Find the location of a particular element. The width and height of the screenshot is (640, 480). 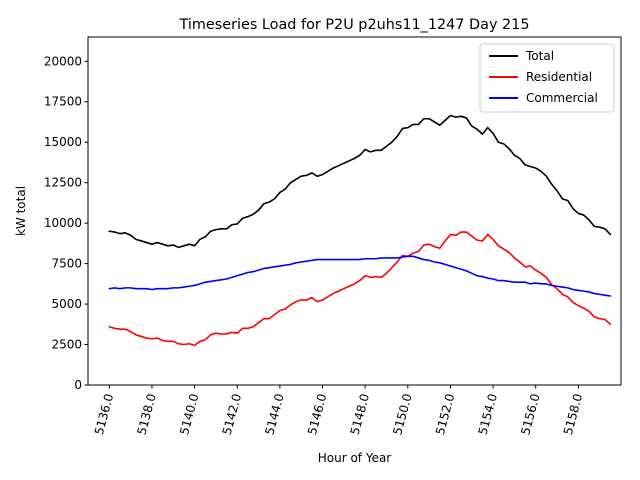

y-axis-ticks: 0 2500 5000 7500 10000 12500 15000 17500 20000 is located at coordinates (66, 223).